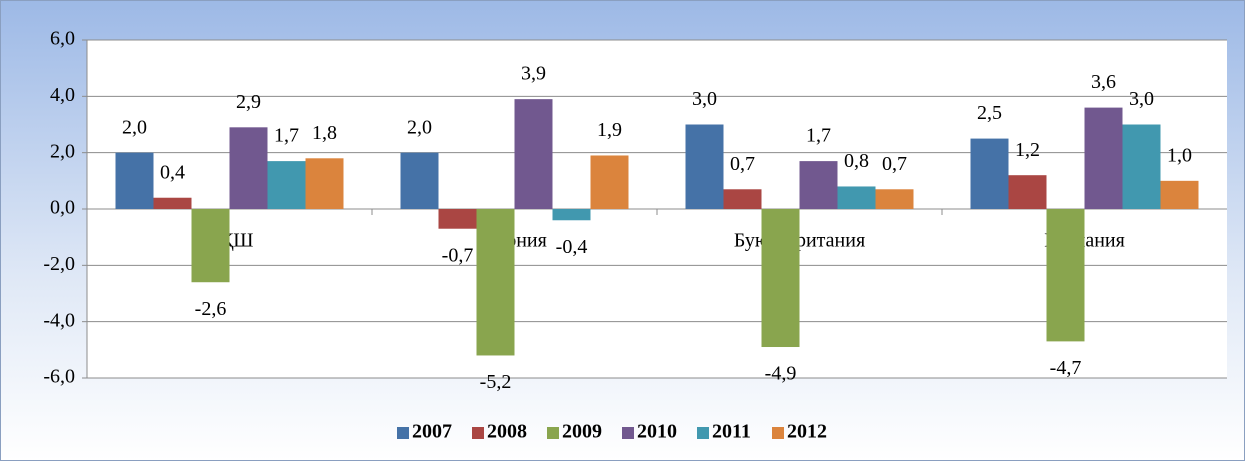 The height and width of the screenshot is (461, 1245). What do you see at coordinates (62, 208) in the screenshot?
I see `y-tick-label: 0,0` at bounding box center [62, 208].